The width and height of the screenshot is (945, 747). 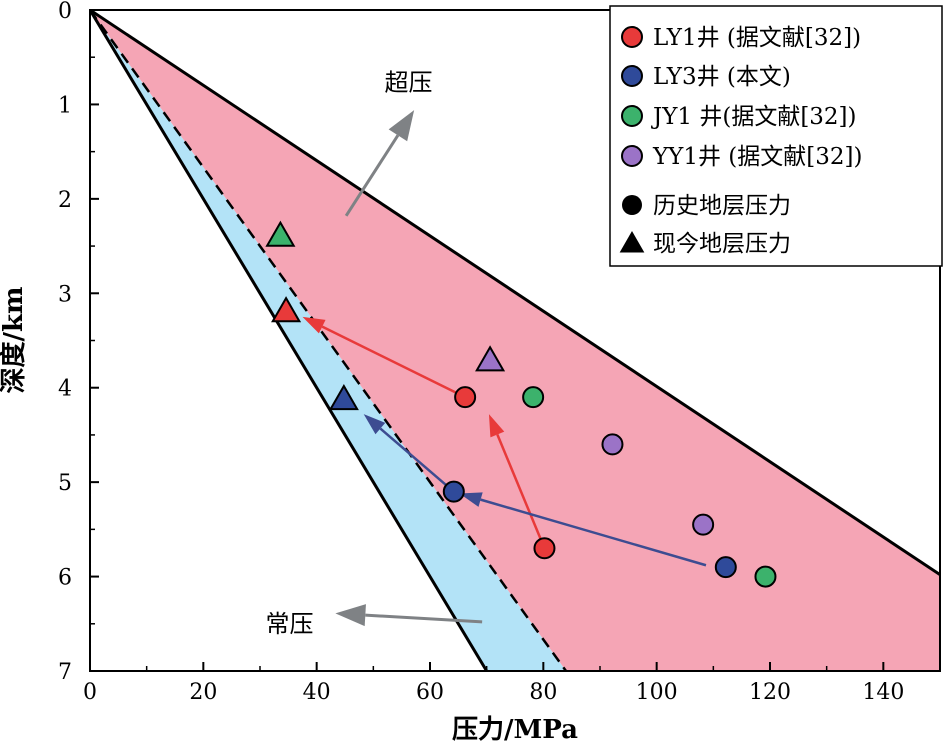 I want to click on y-tick-label-4: 4, so click(x=65, y=389).